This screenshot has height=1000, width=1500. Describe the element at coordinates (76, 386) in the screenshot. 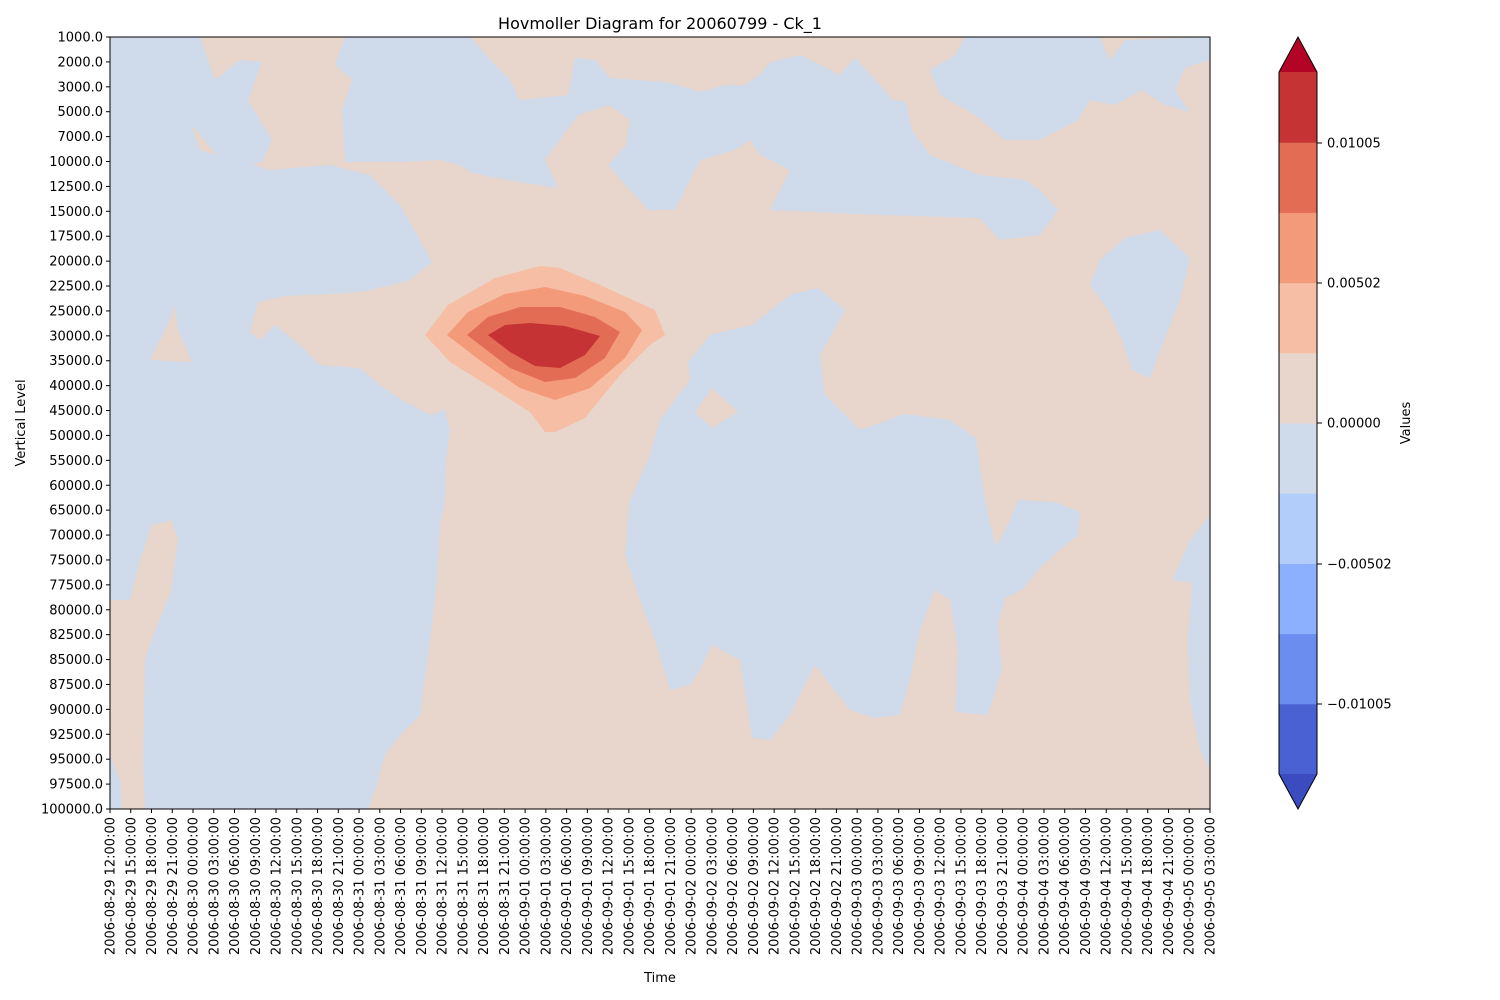

I see `y-tick-label: 40000.0` at that location.